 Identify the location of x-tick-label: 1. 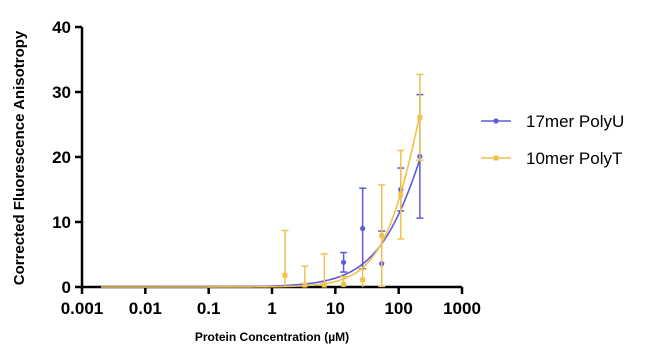
(271, 308).